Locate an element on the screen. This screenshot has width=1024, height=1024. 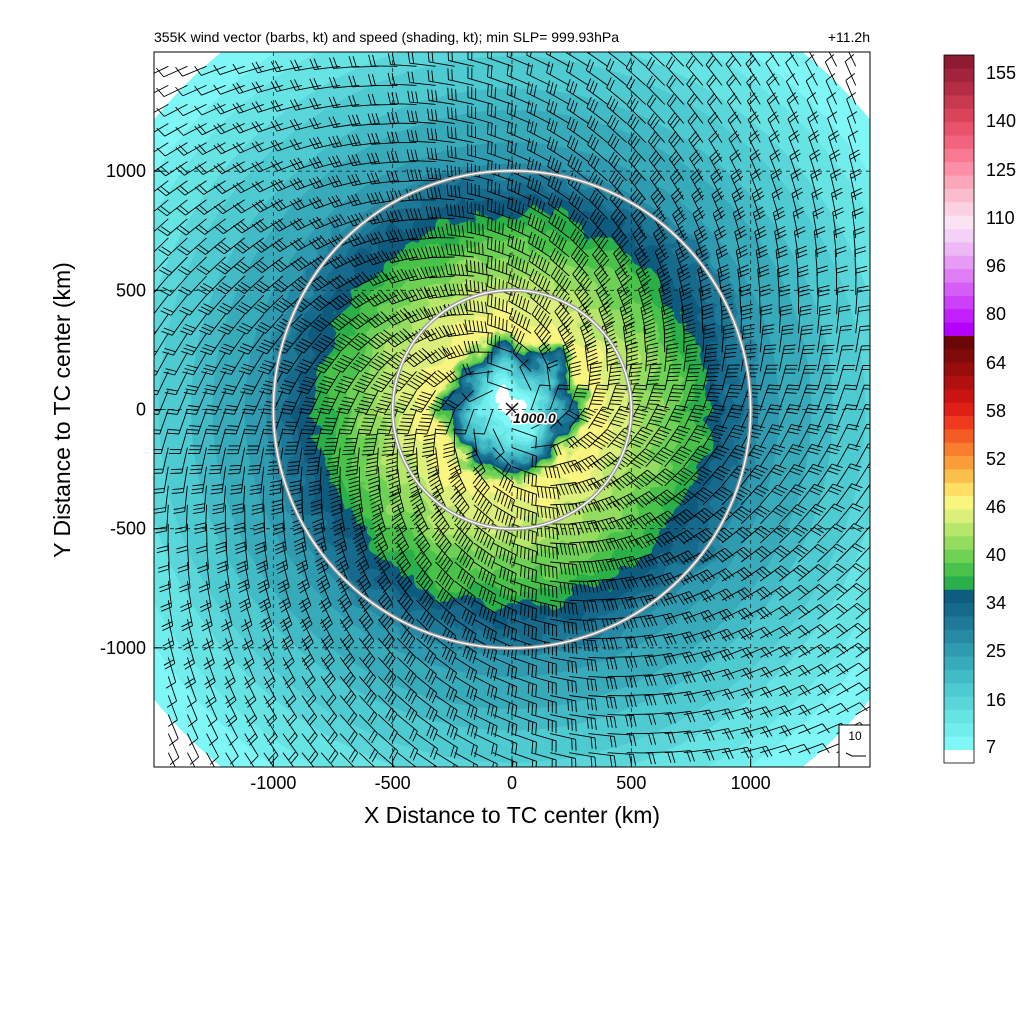
colorbar-label: 7 is located at coordinates (991, 747).